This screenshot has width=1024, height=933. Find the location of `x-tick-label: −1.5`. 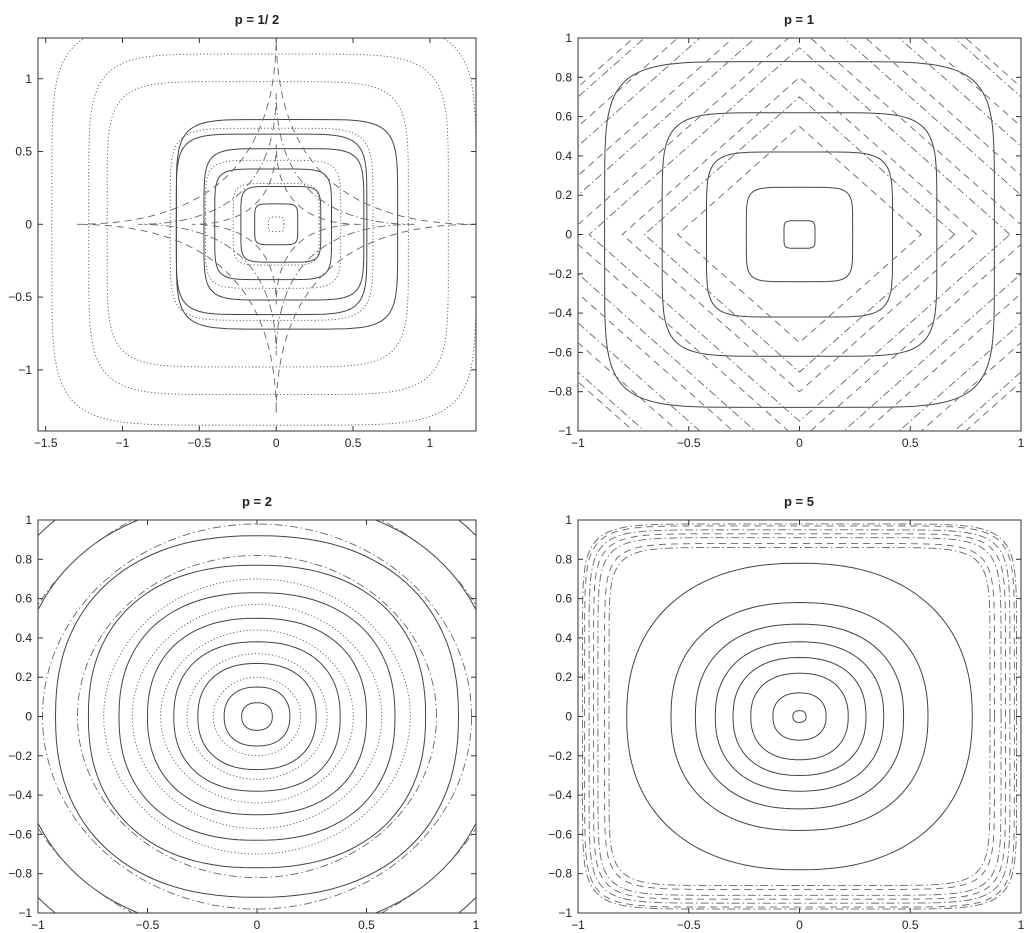

x-tick-label: −1.5 is located at coordinates (46, 443).